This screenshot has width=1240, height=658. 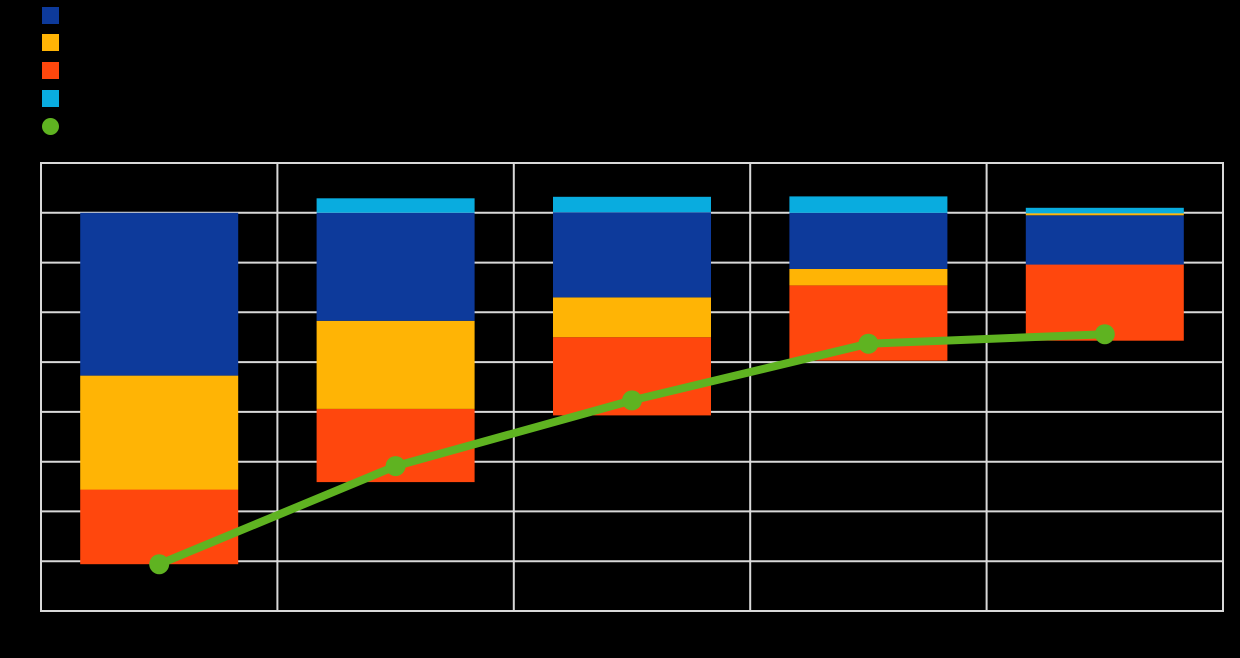 I want to click on legend-square-swatch-amber-icon, so click(x=50, y=43).